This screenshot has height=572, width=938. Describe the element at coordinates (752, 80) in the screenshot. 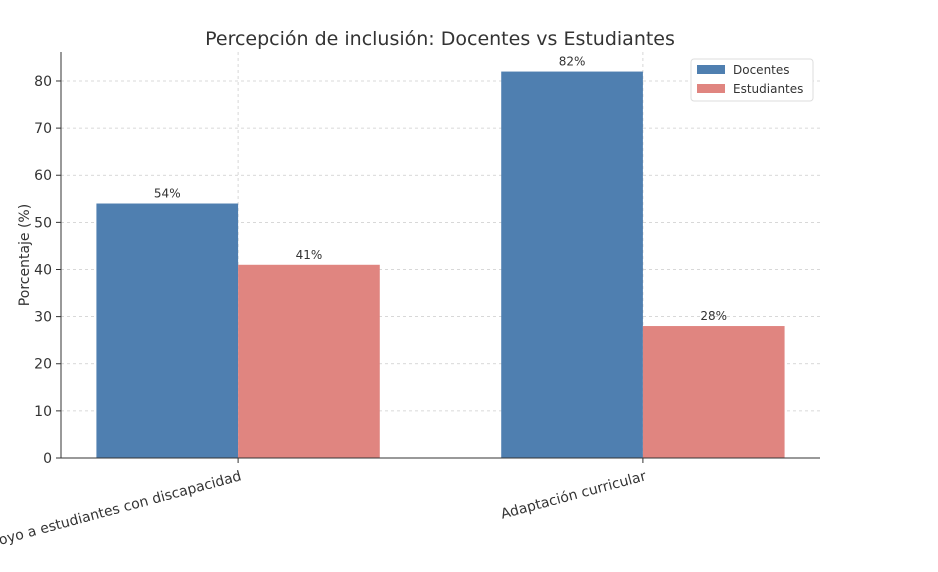

I see `legend: Docentes Estudiantes` at that location.